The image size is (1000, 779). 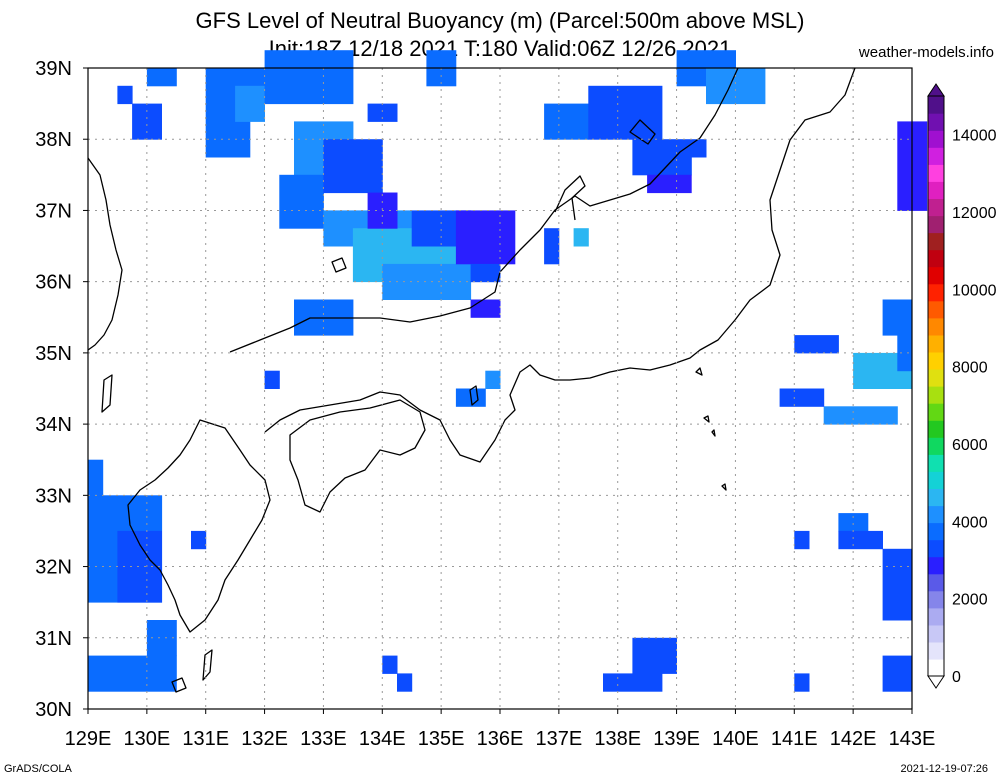 I want to click on coastline-tanegashima, so click(x=207, y=665).